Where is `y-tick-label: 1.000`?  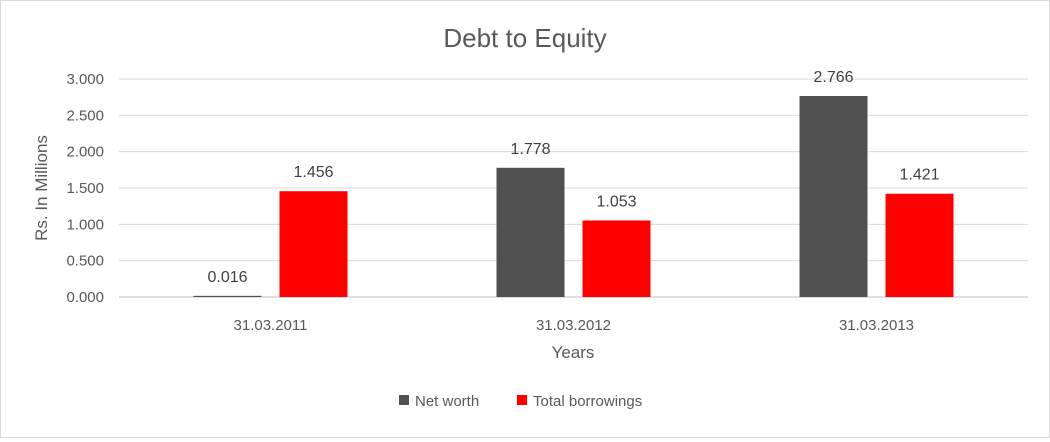 y-tick-label: 1.000 is located at coordinates (85, 224).